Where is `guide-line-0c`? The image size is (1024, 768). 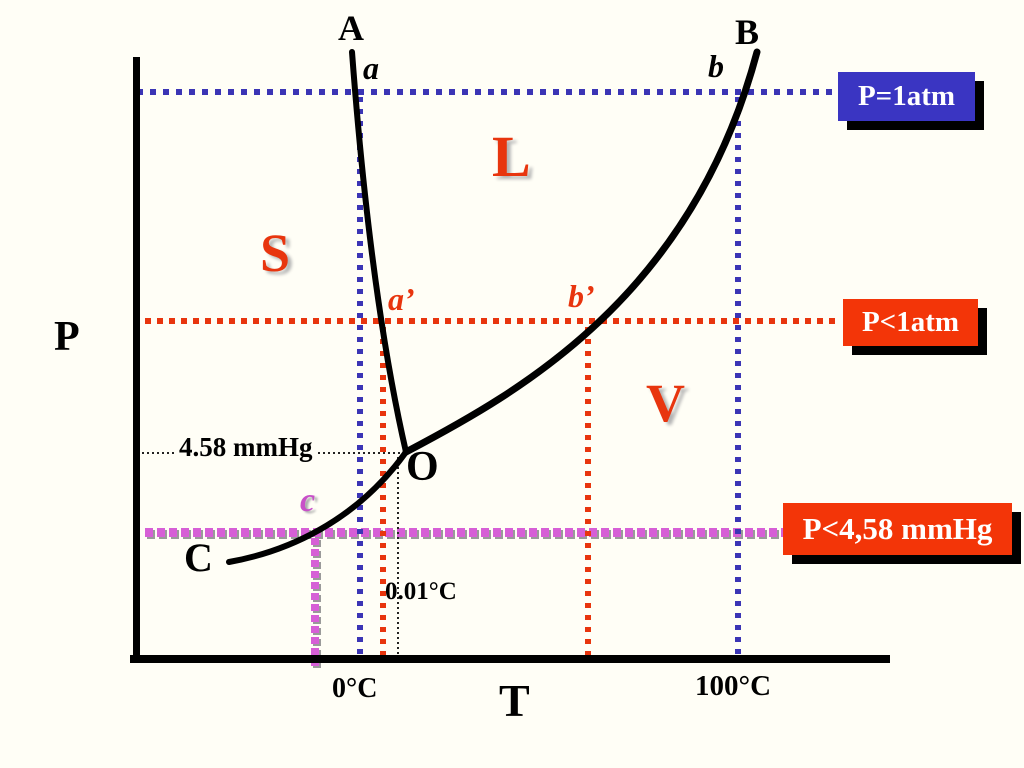
guide-line-0c is located at coordinates (360, 377).